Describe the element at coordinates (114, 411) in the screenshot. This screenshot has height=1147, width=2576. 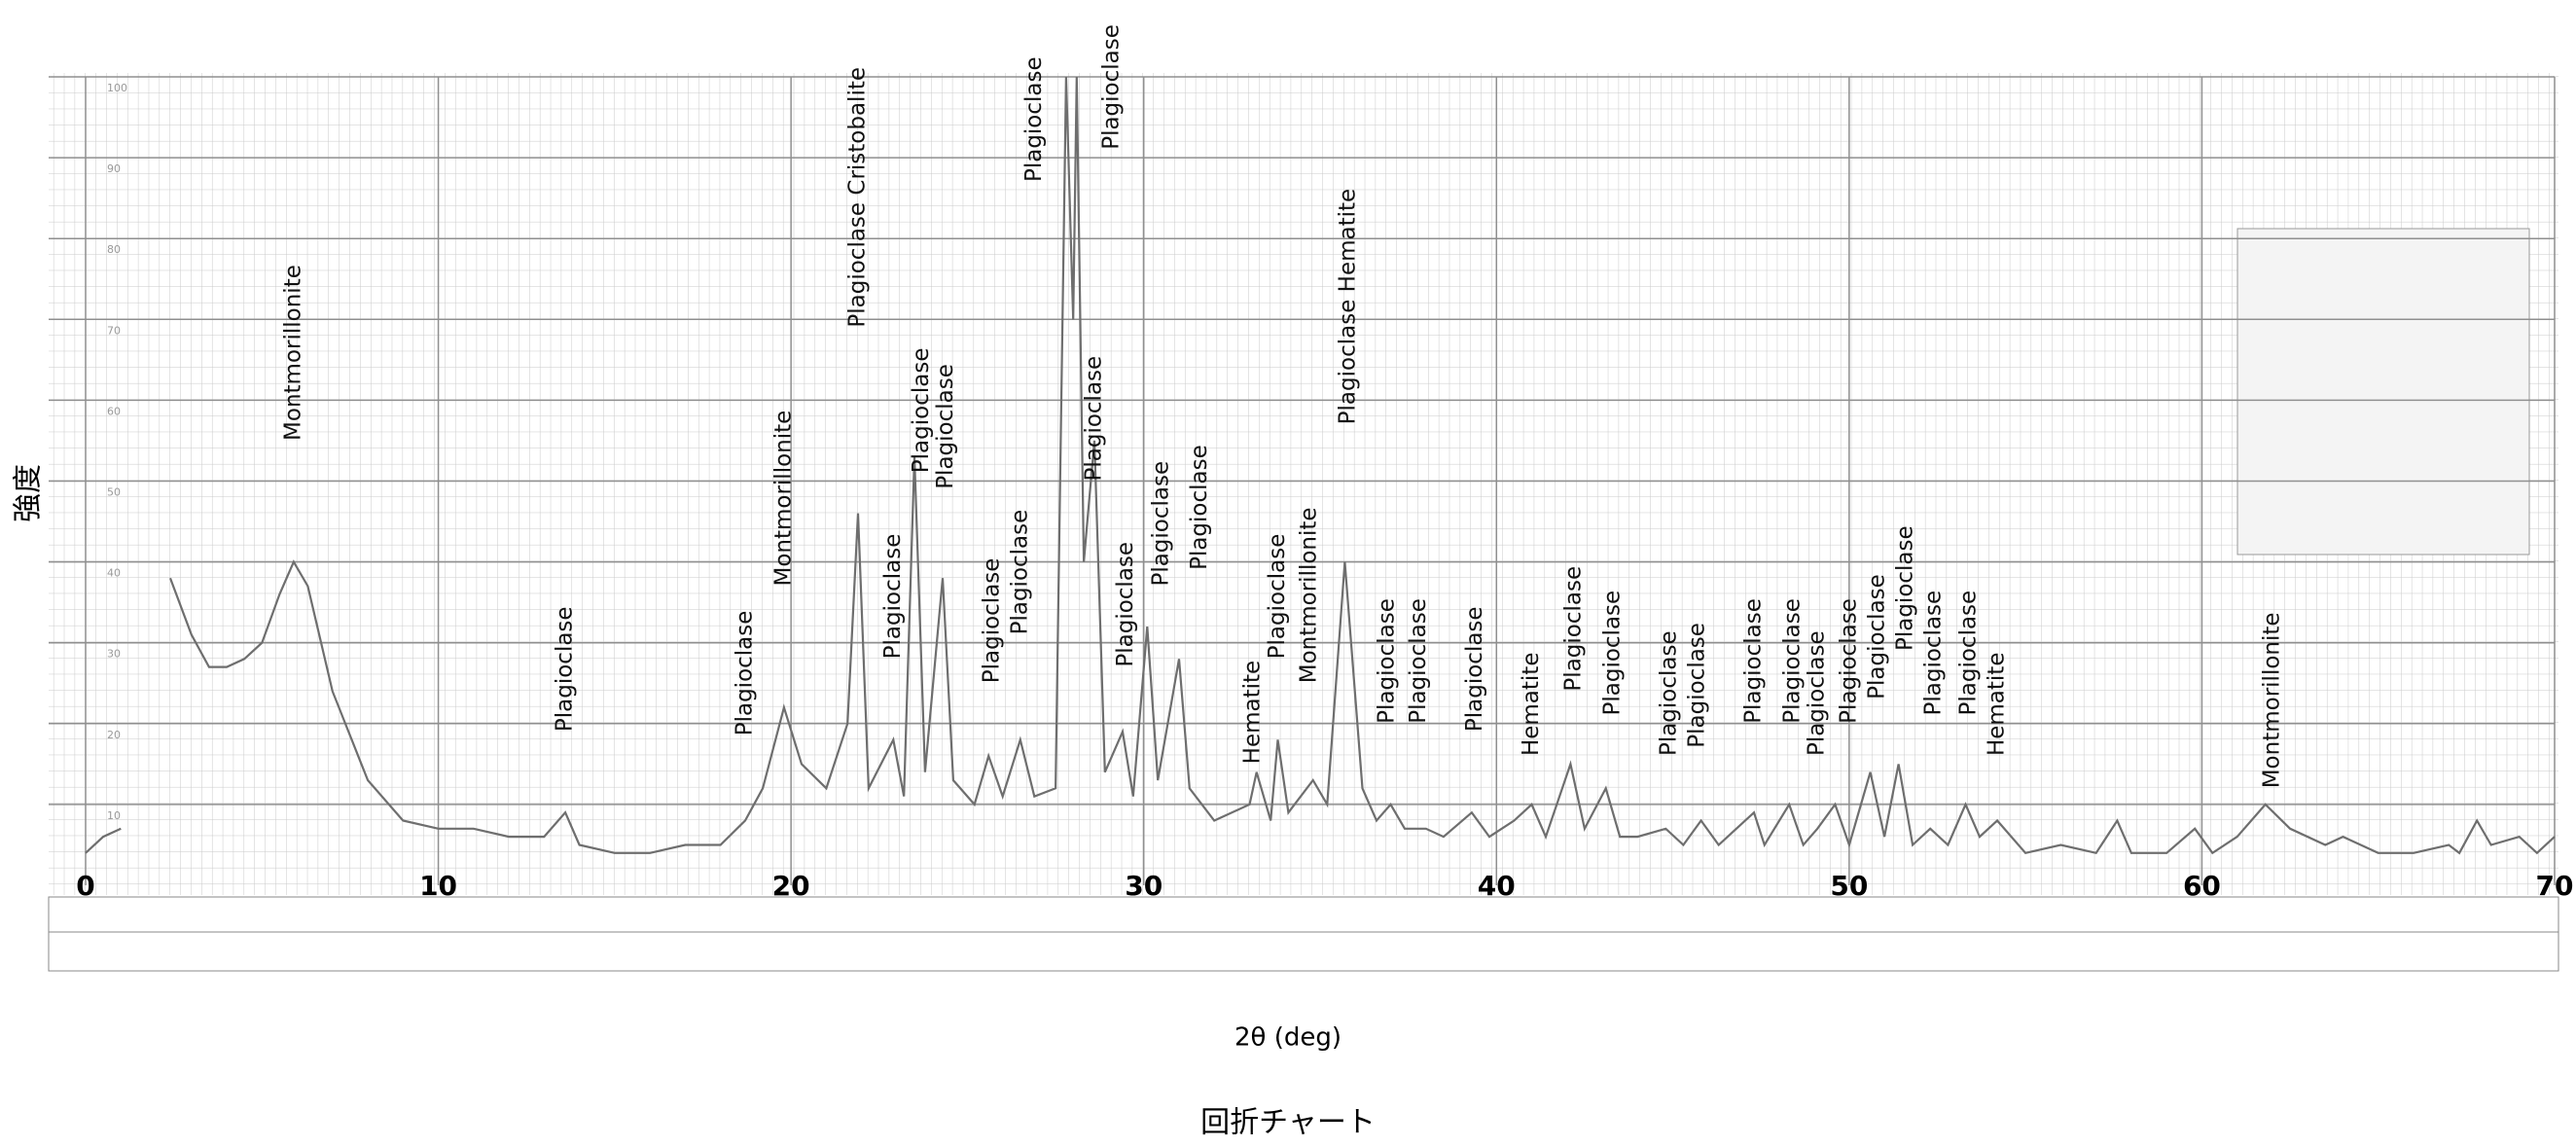
I see `y-tick-label: 60` at that location.